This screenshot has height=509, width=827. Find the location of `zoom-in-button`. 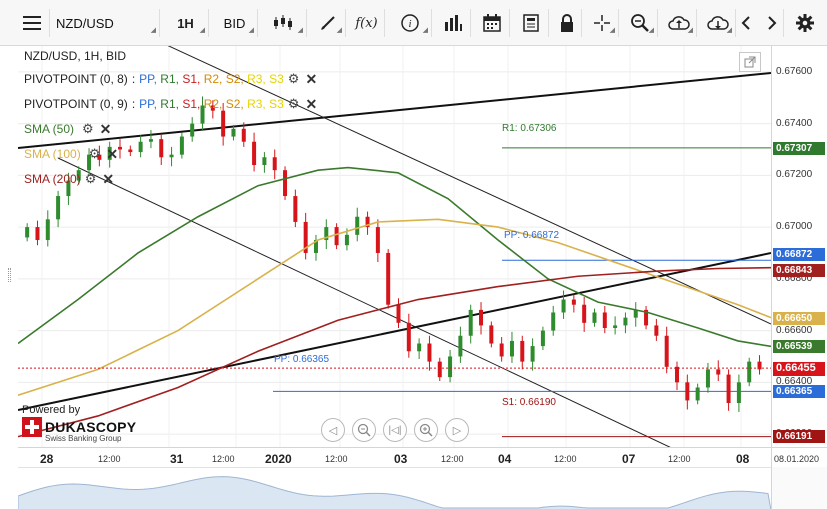

zoom-in-button is located at coordinates (426, 430).